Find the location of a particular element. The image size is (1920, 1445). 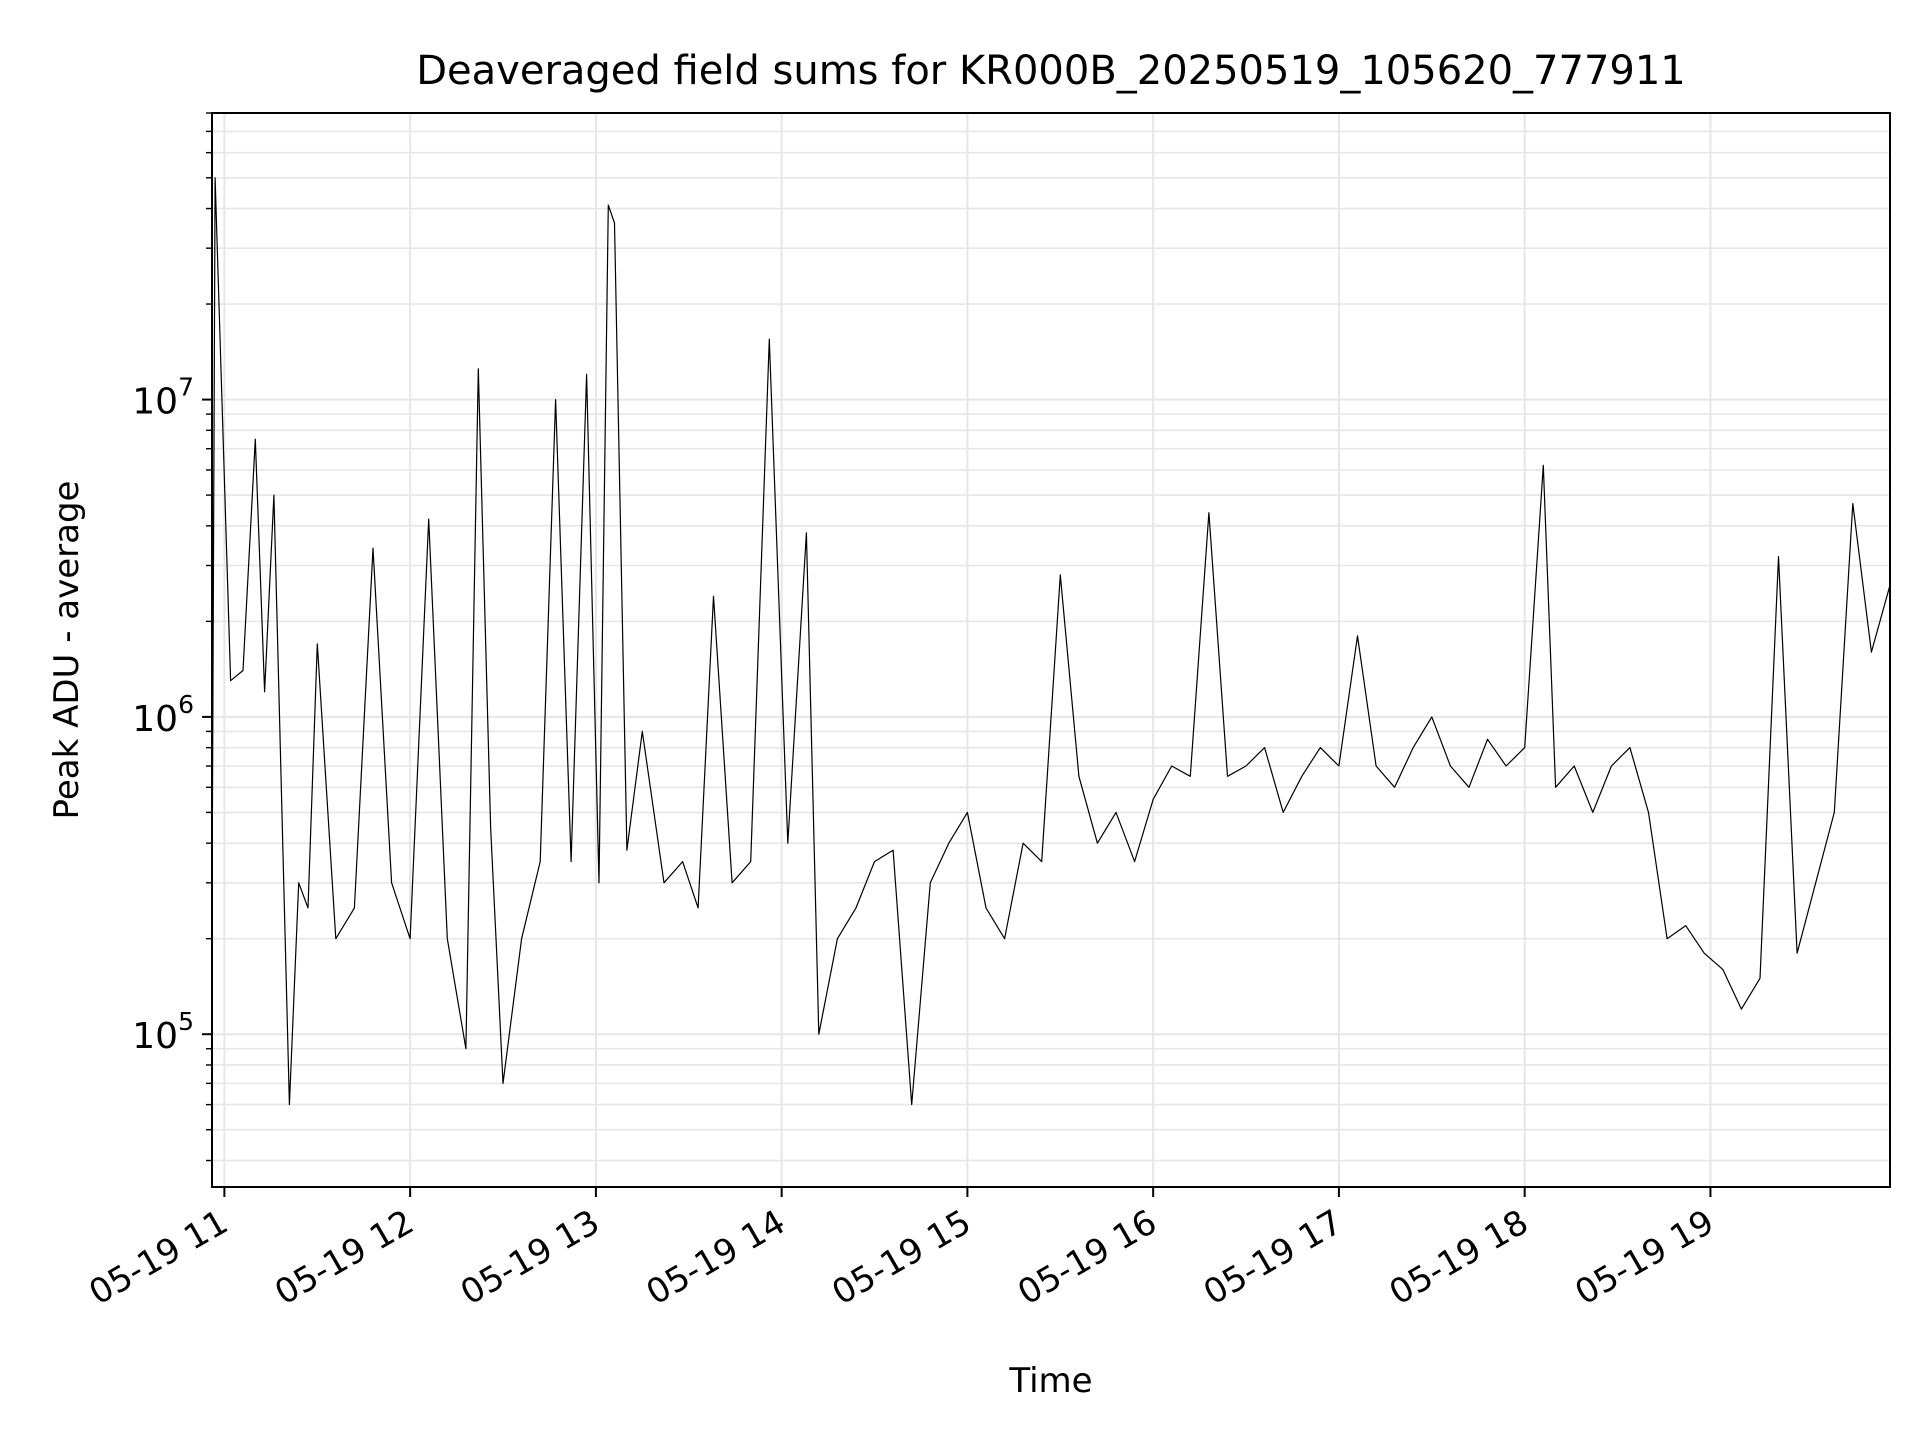

x-tick-label: 05-19 13 is located at coordinates (530, 1257).